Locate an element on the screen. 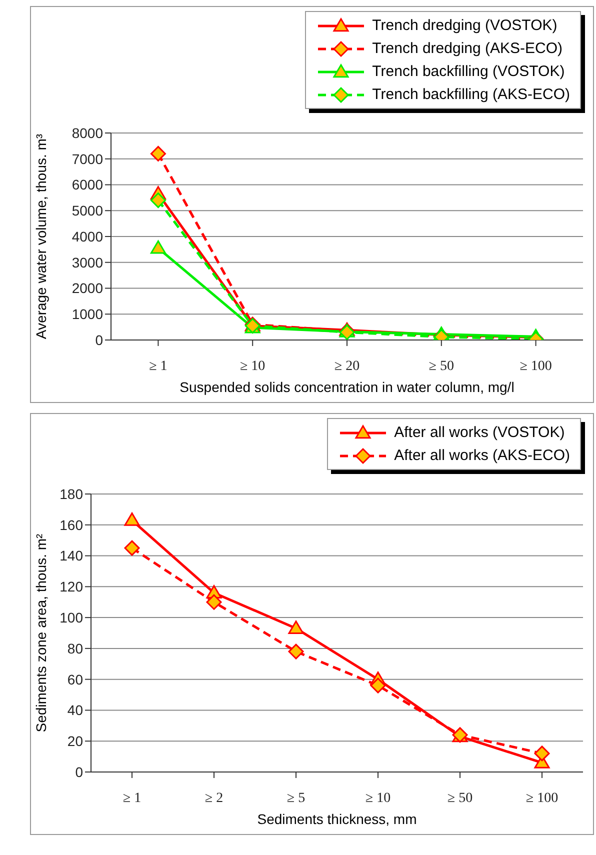 The height and width of the screenshot is (855, 596). y-tick-label: 8000 is located at coordinates (88, 132).